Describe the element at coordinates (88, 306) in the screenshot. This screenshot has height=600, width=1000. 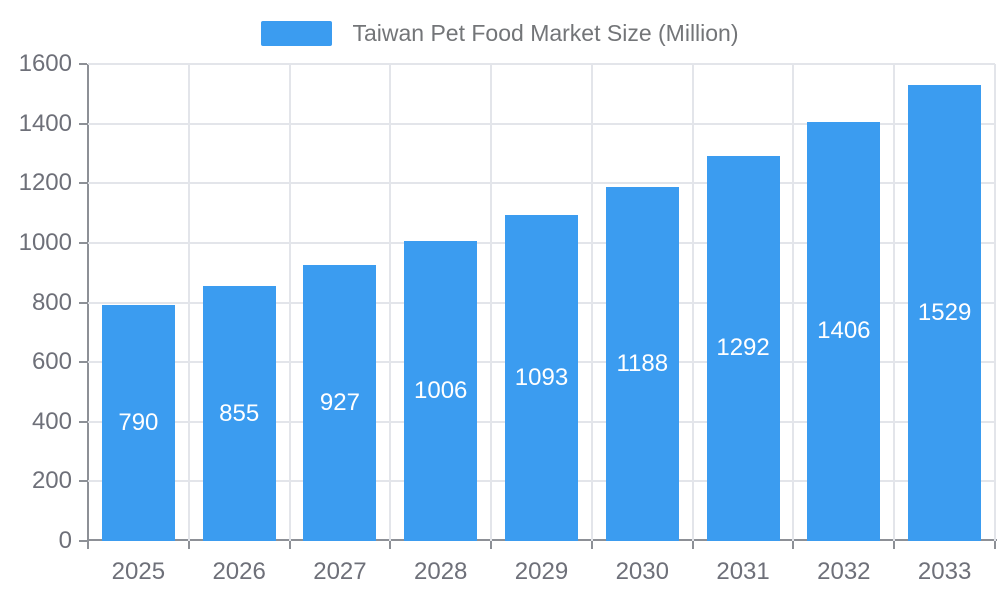
I see `y-axis-line` at that location.